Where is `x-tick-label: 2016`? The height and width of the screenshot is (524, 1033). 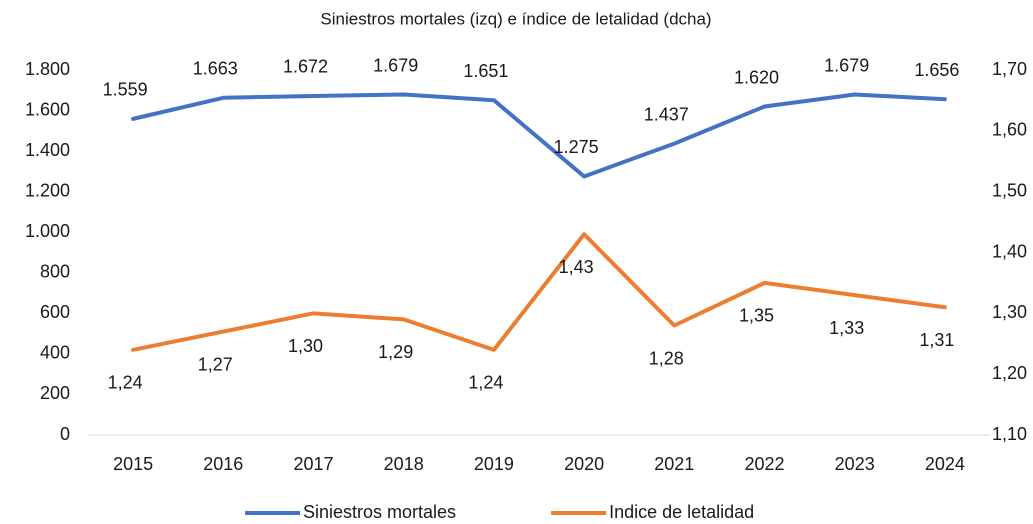 x-tick-label: 2016 is located at coordinates (223, 464).